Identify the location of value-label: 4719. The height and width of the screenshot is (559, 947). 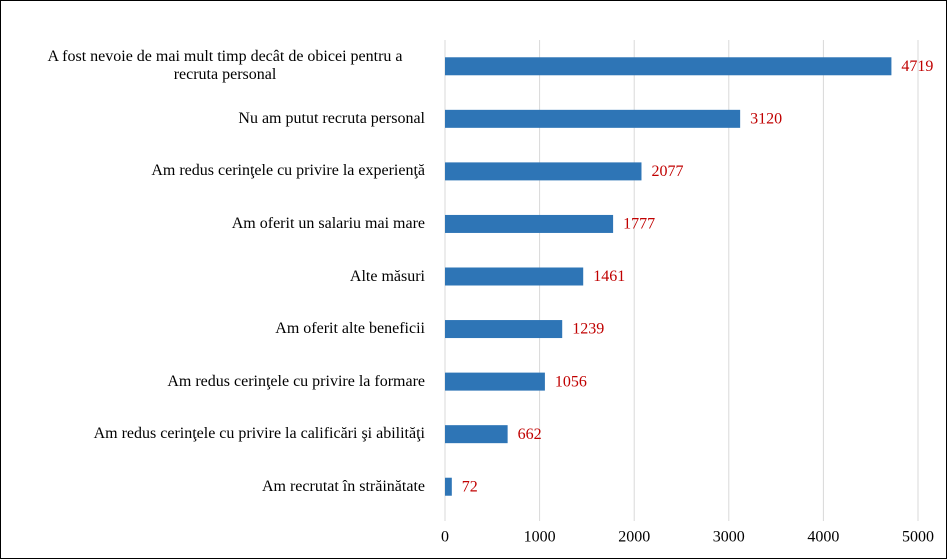
(917, 66).